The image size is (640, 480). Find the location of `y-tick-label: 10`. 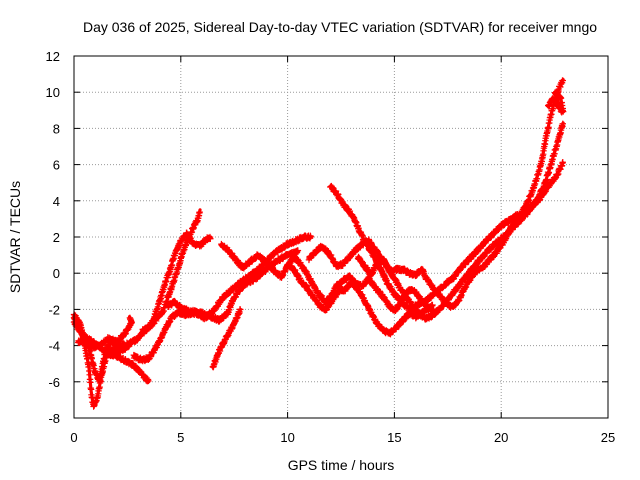

y-tick-label: 10 is located at coordinates (53, 92).